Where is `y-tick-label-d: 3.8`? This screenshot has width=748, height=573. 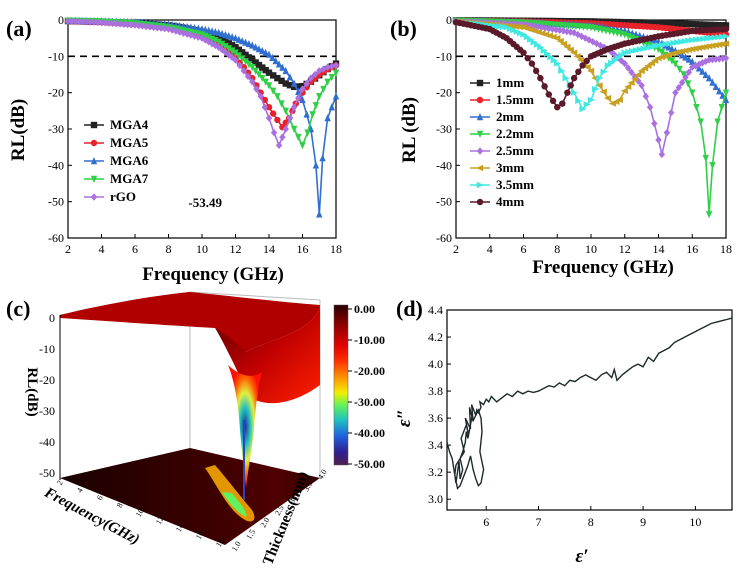
y-tick-label-d: 3.8 is located at coordinates (435, 391).